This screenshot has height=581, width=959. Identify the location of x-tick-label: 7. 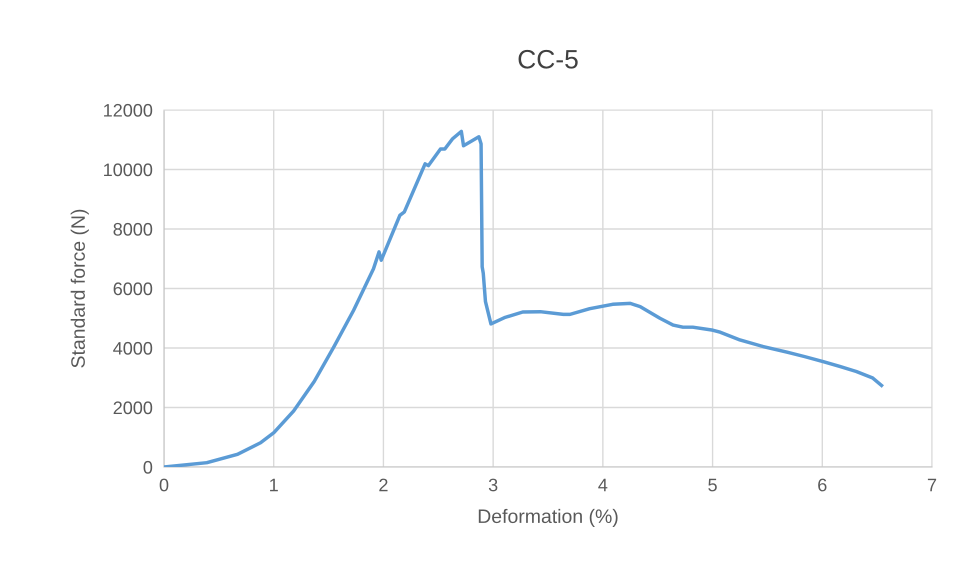
(932, 485).